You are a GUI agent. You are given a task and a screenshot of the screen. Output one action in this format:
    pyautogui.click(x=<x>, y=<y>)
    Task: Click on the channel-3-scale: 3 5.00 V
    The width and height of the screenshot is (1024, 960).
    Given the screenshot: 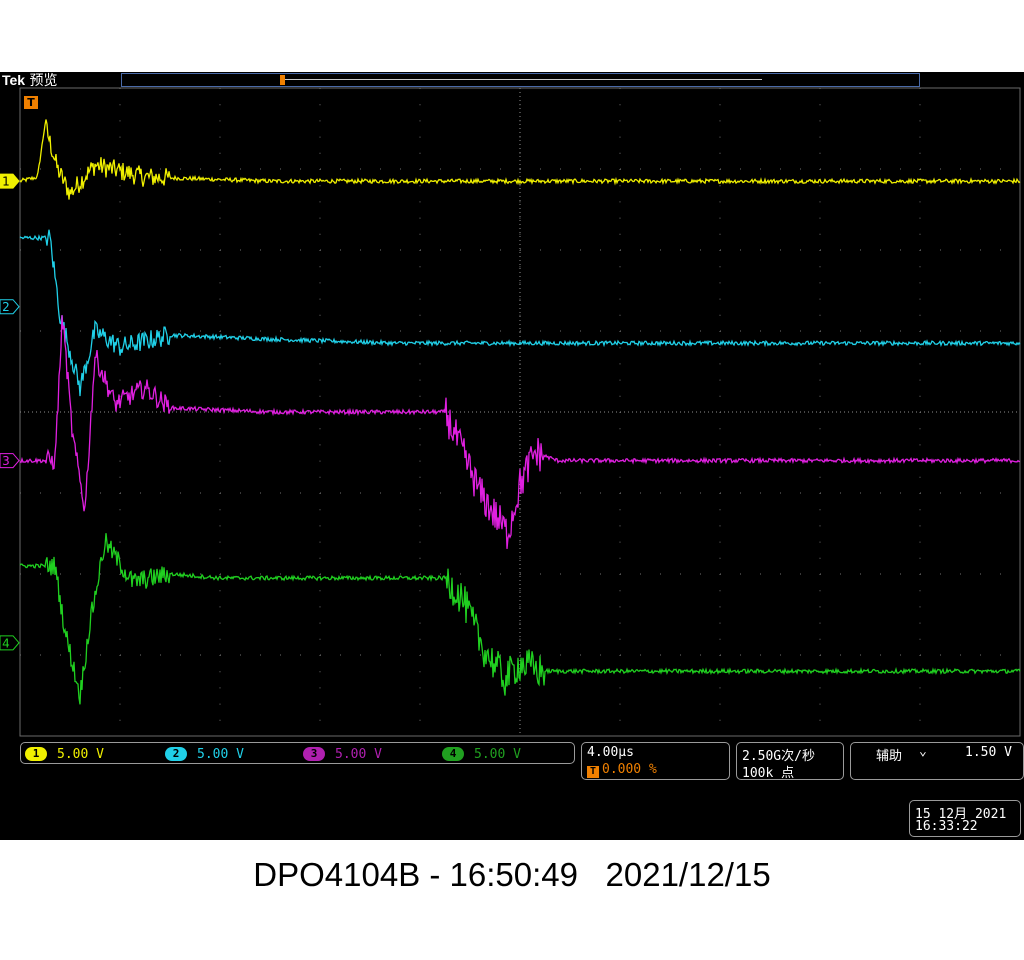 What is the action you would take?
    pyautogui.click(x=342, y=754)
    